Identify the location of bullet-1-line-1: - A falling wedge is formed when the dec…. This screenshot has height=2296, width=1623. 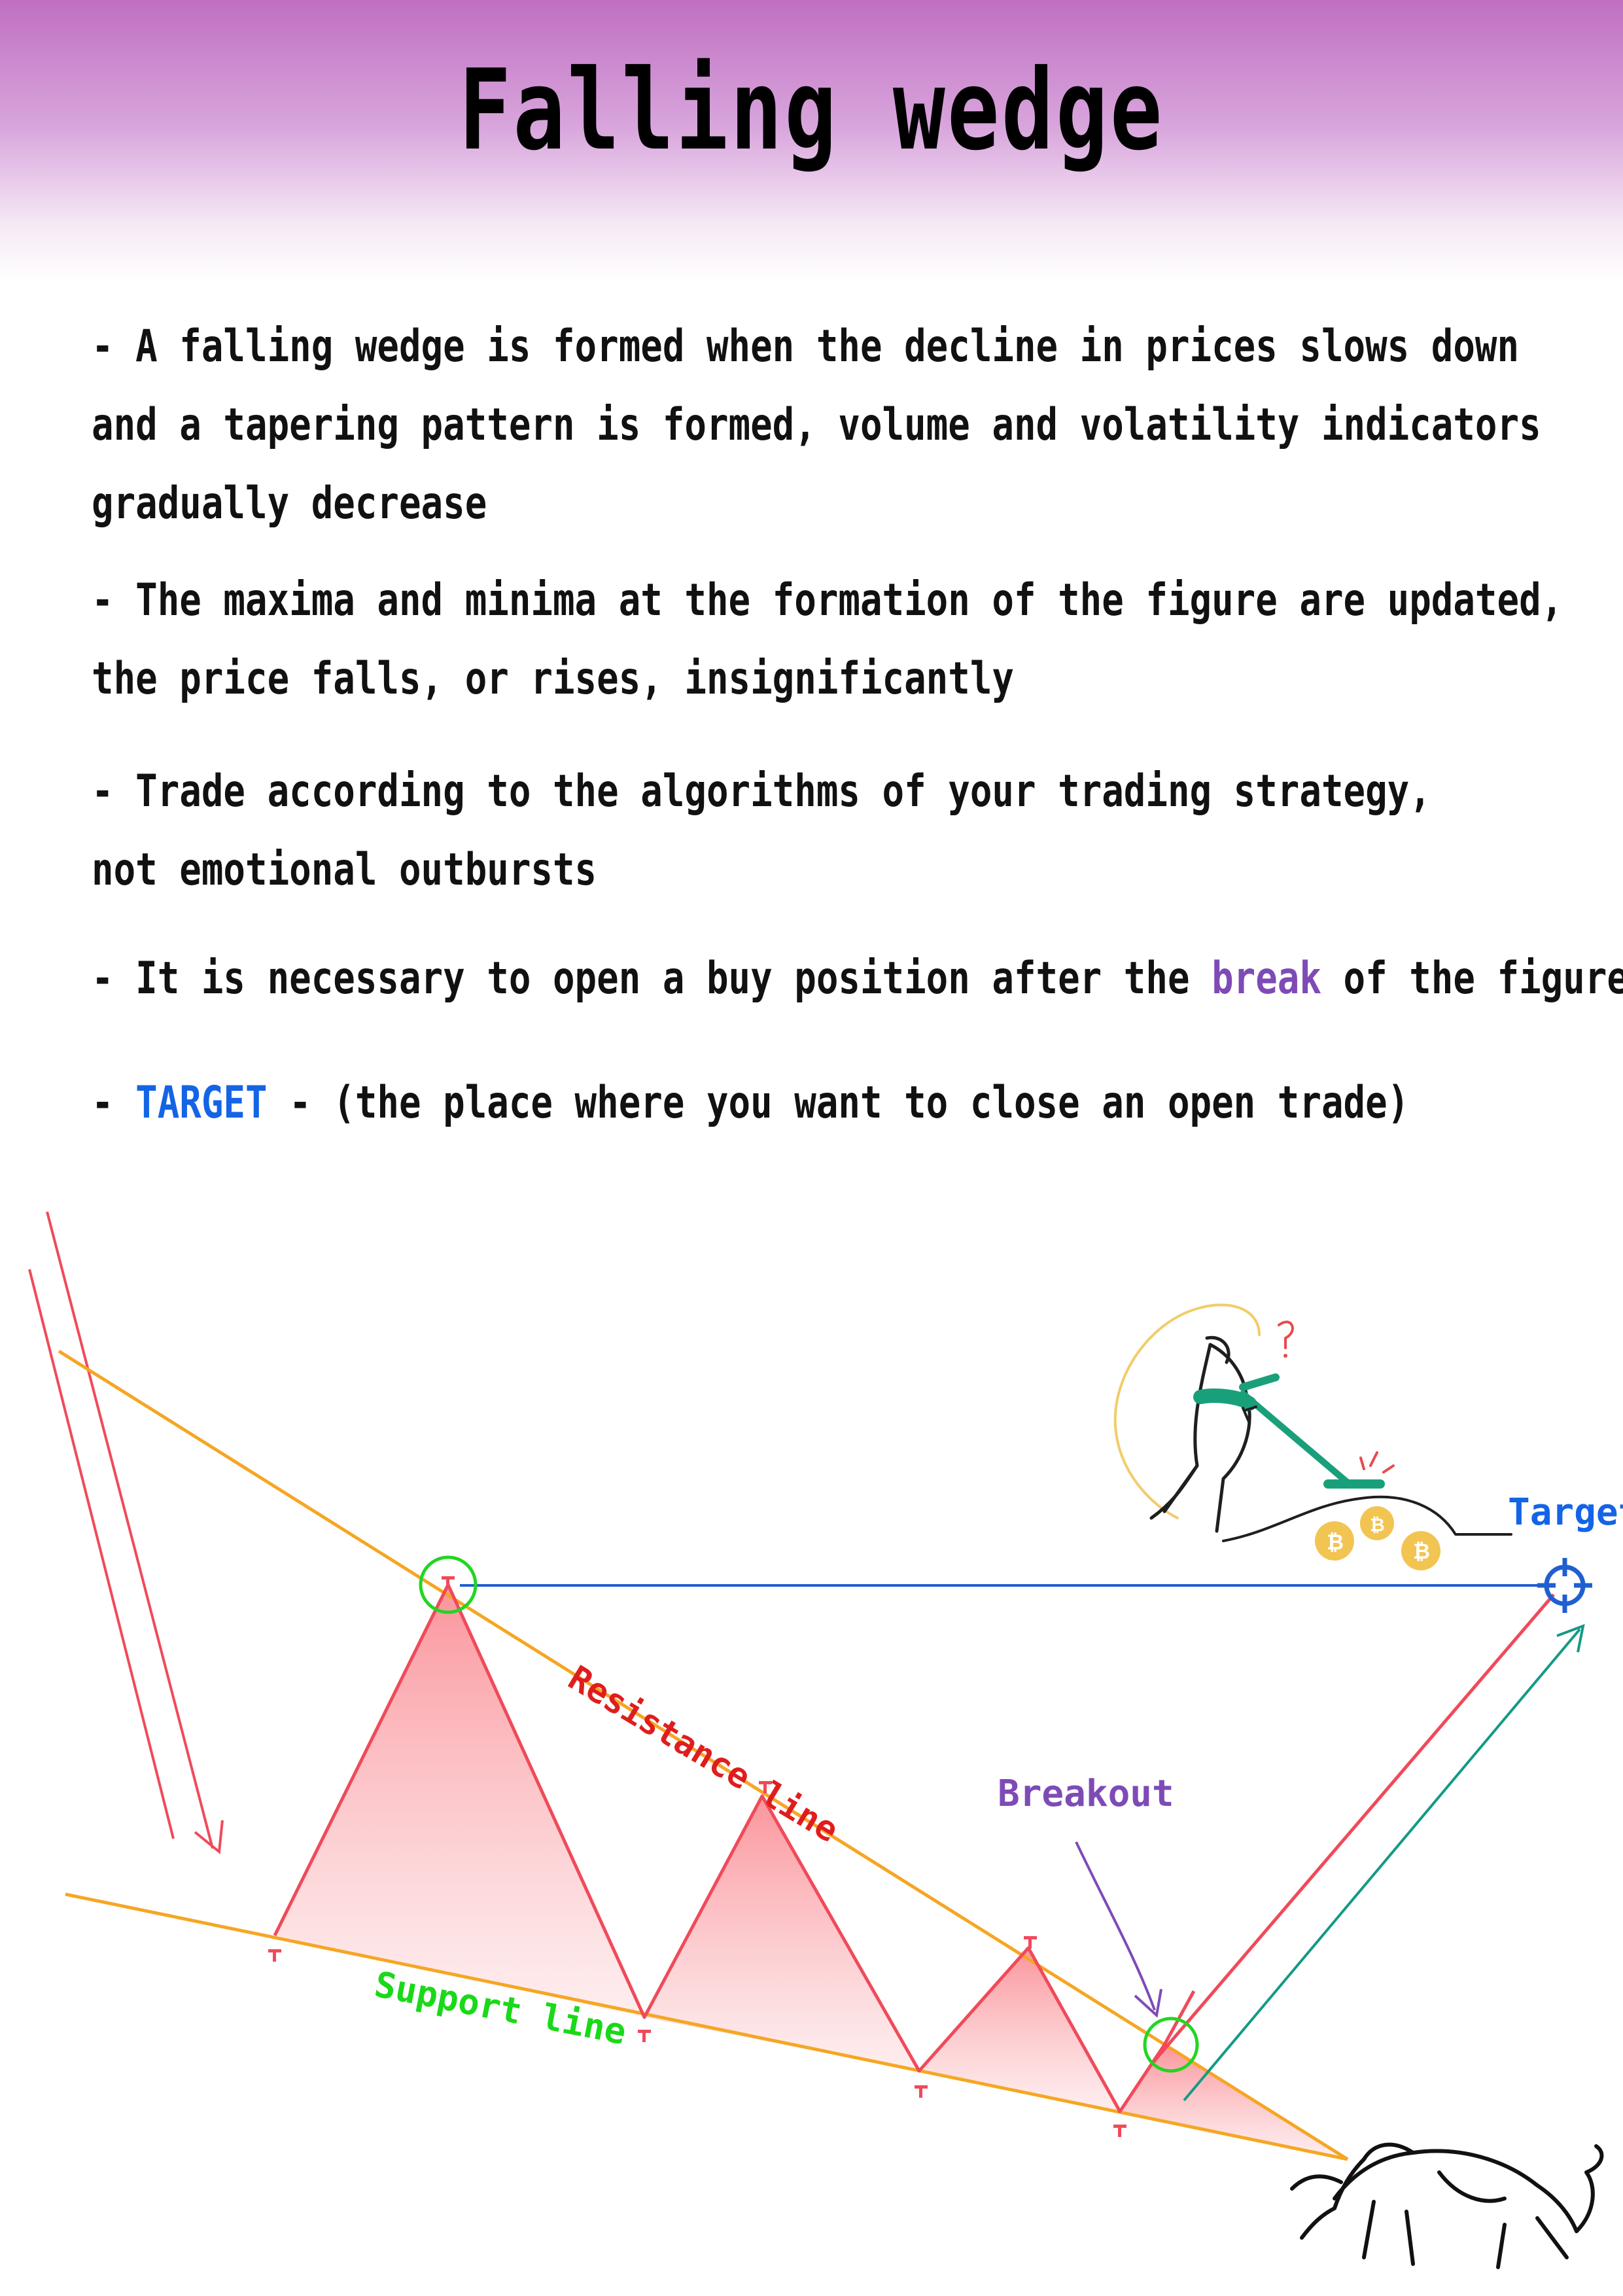
(806, 346).